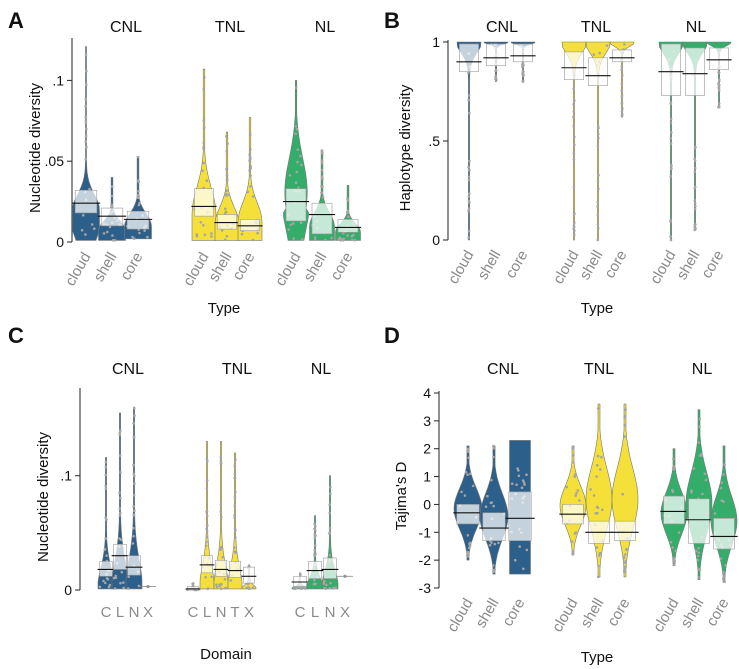 The image size is (739, 669). Describe the element at coordinates (425, 532) in the screenshot. I see `y-tick-label: -1` at that location.